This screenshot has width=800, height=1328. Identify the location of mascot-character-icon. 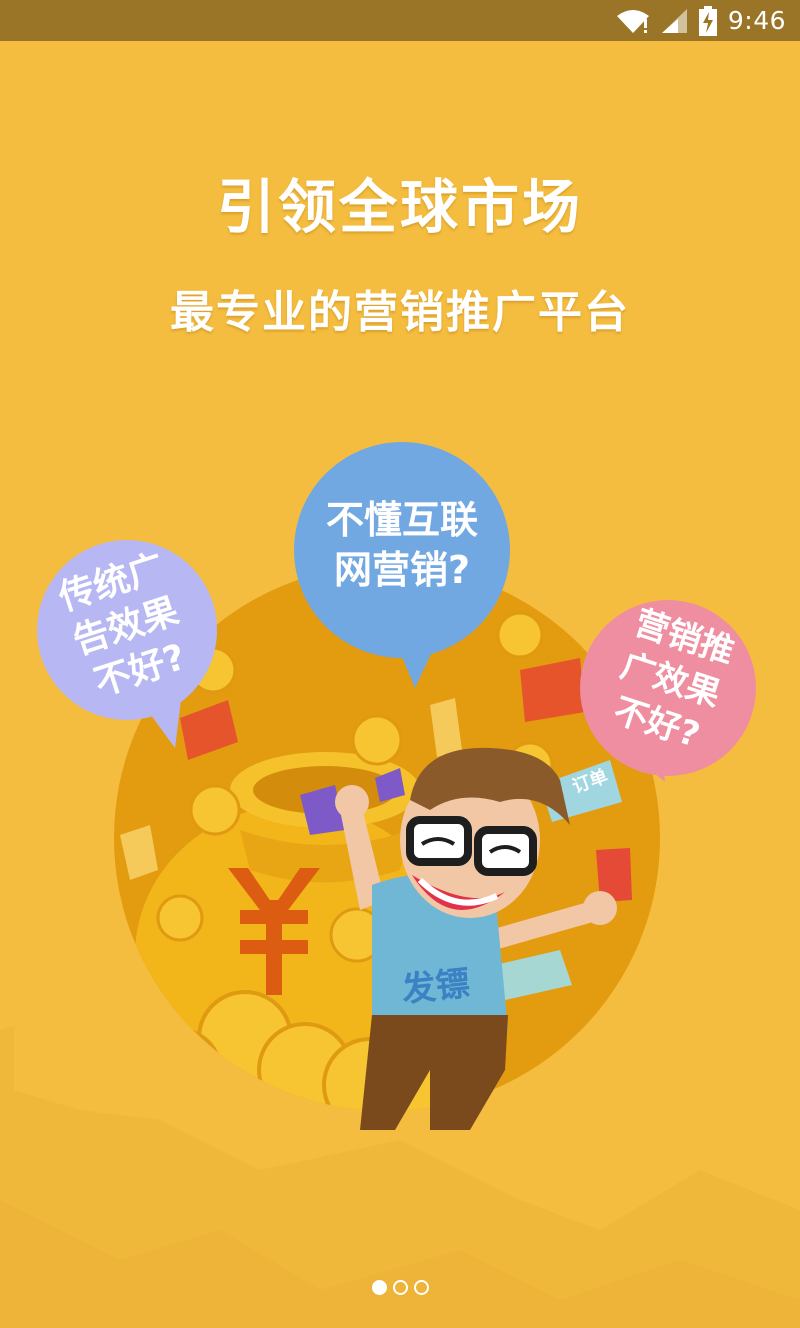
(476, 938).